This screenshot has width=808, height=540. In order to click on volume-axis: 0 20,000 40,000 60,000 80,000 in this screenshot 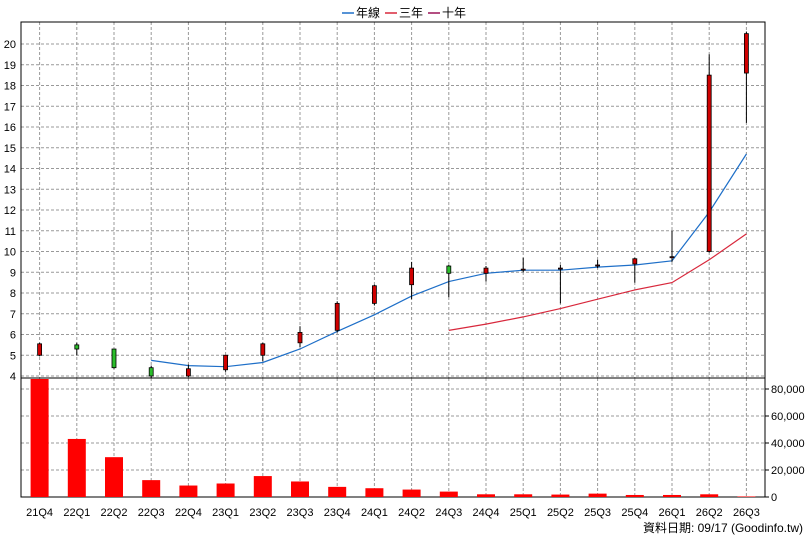, I will do `click(785, 444)`.